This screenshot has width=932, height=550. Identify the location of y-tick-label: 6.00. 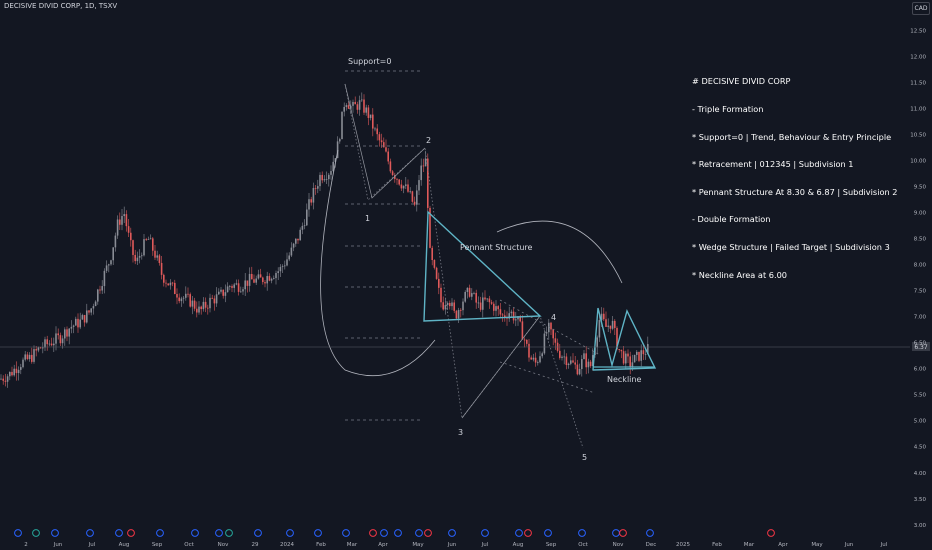
(920, 370).